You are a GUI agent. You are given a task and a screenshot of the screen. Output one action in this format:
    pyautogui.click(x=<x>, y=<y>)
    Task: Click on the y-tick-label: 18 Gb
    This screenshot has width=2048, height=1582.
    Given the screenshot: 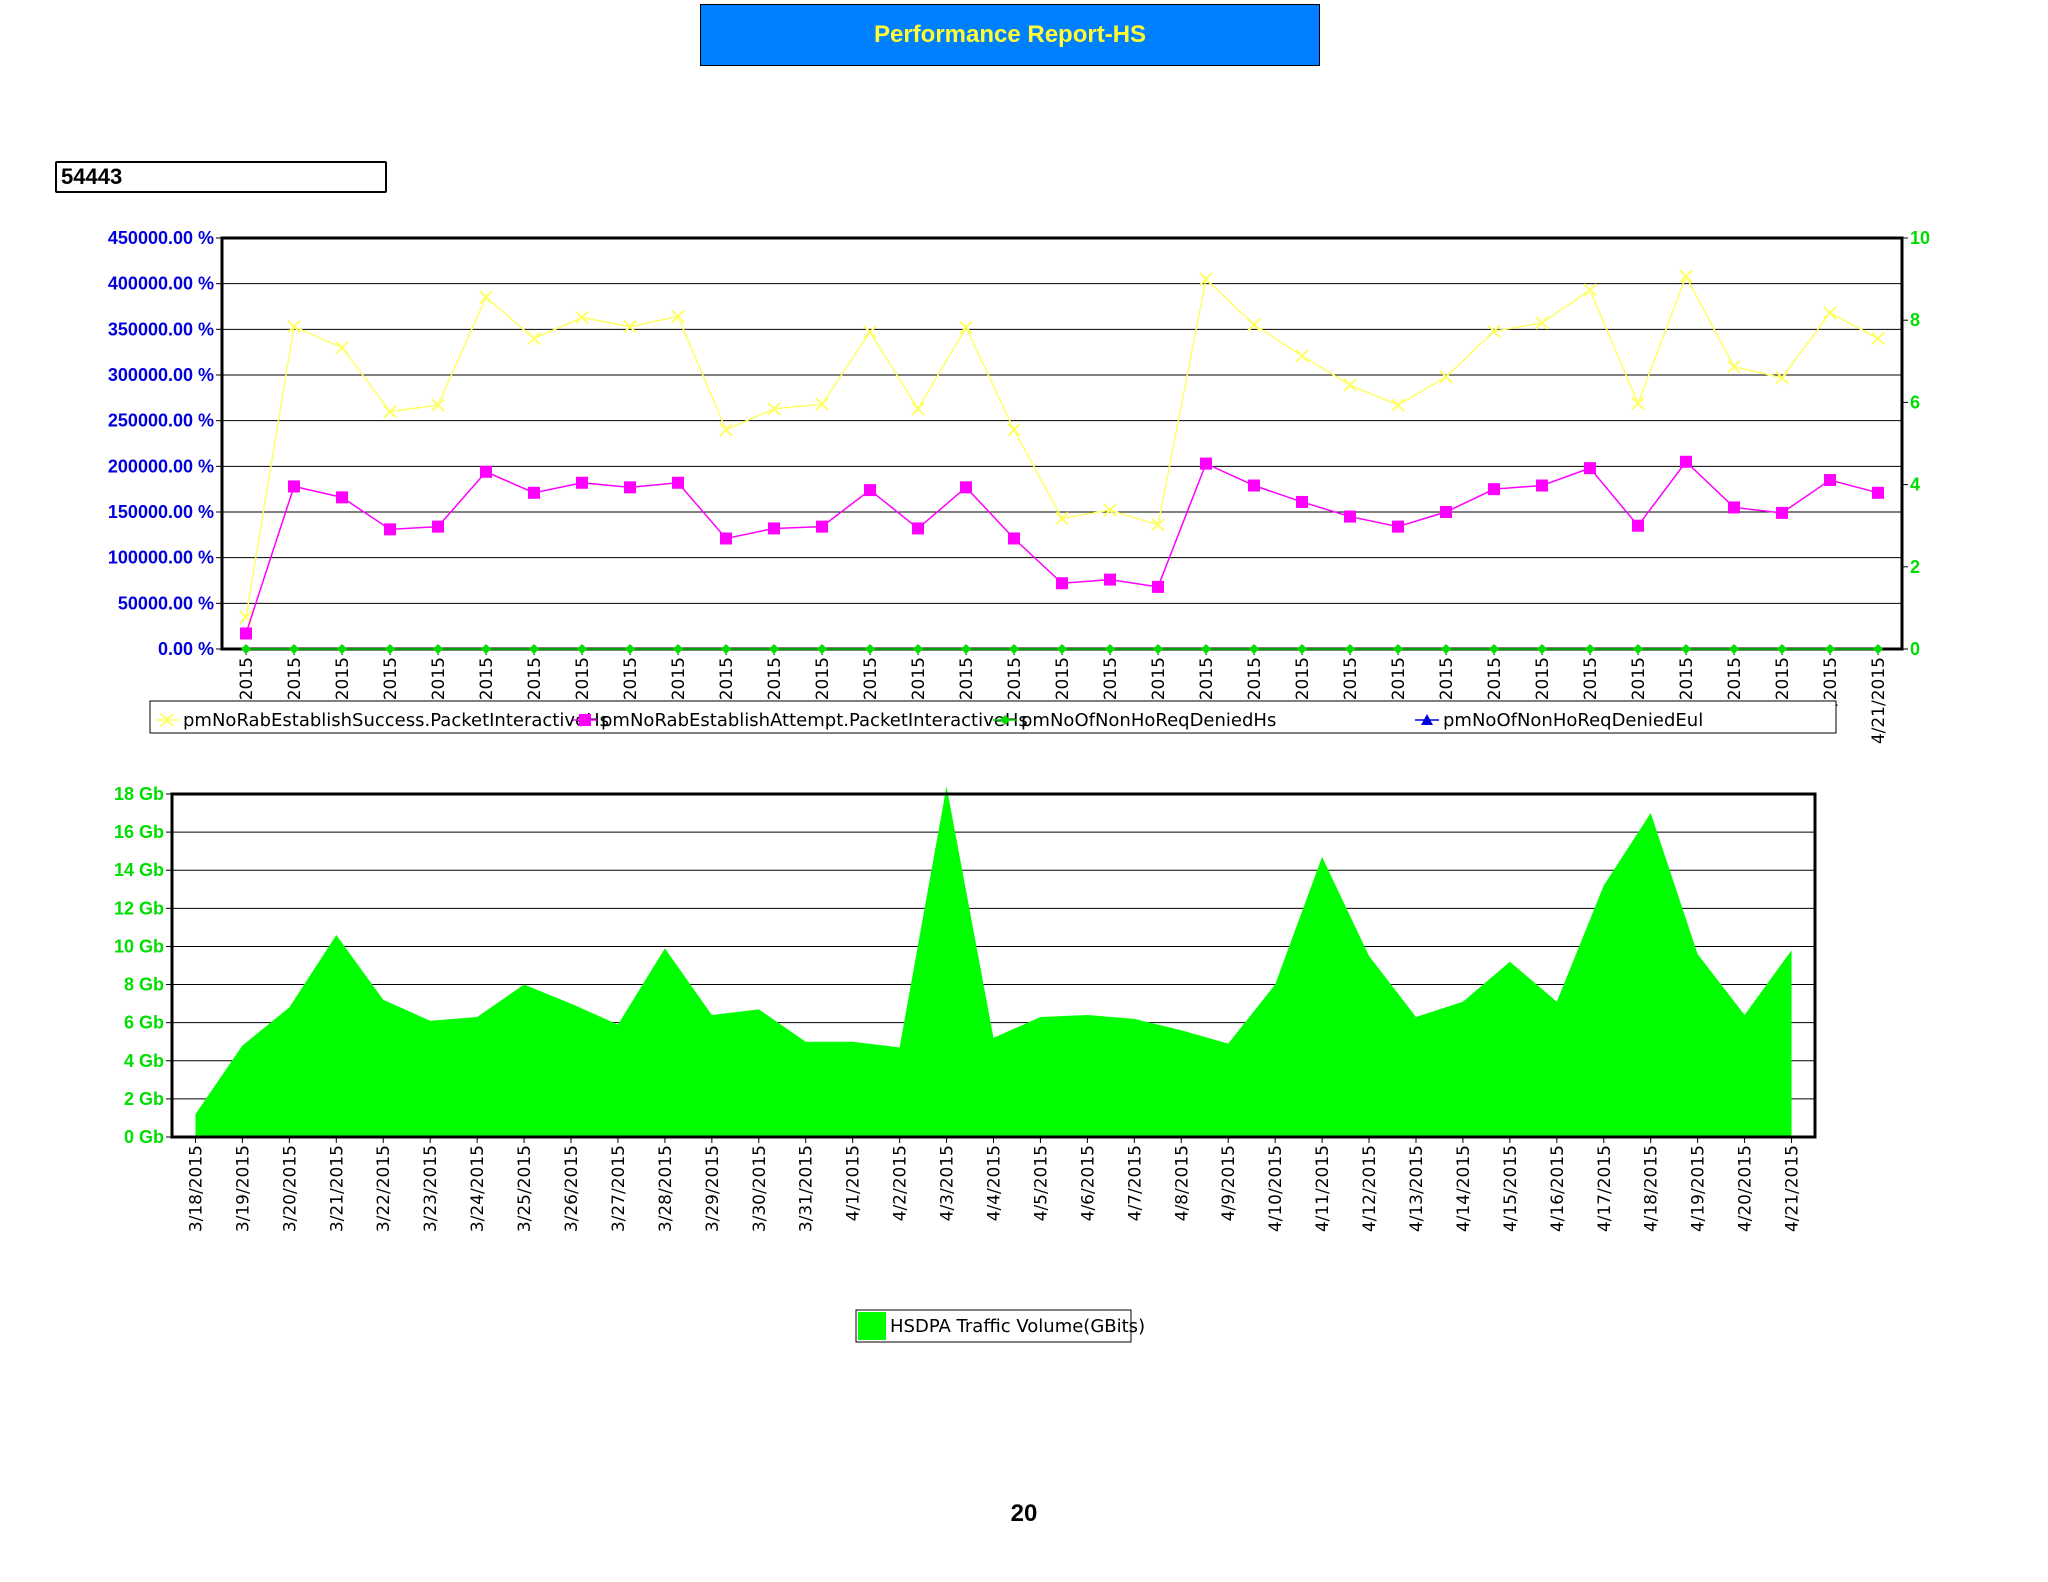 What is the action you would take?
    pyautogui.click(x=139, y=794)
    